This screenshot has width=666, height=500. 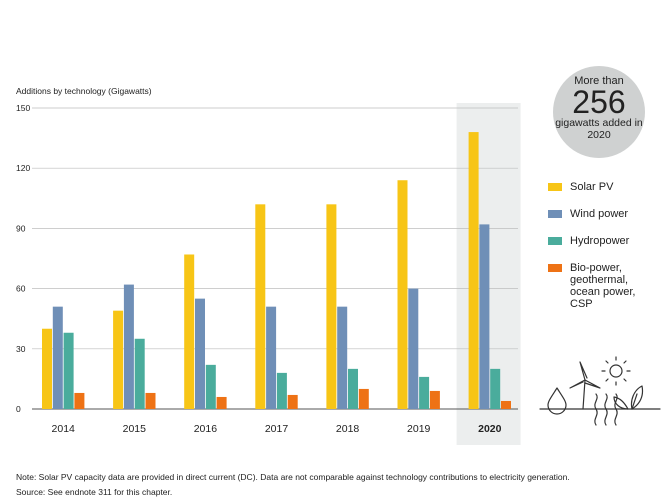 I want to click on sun-icon, so click(x=616, y=371).